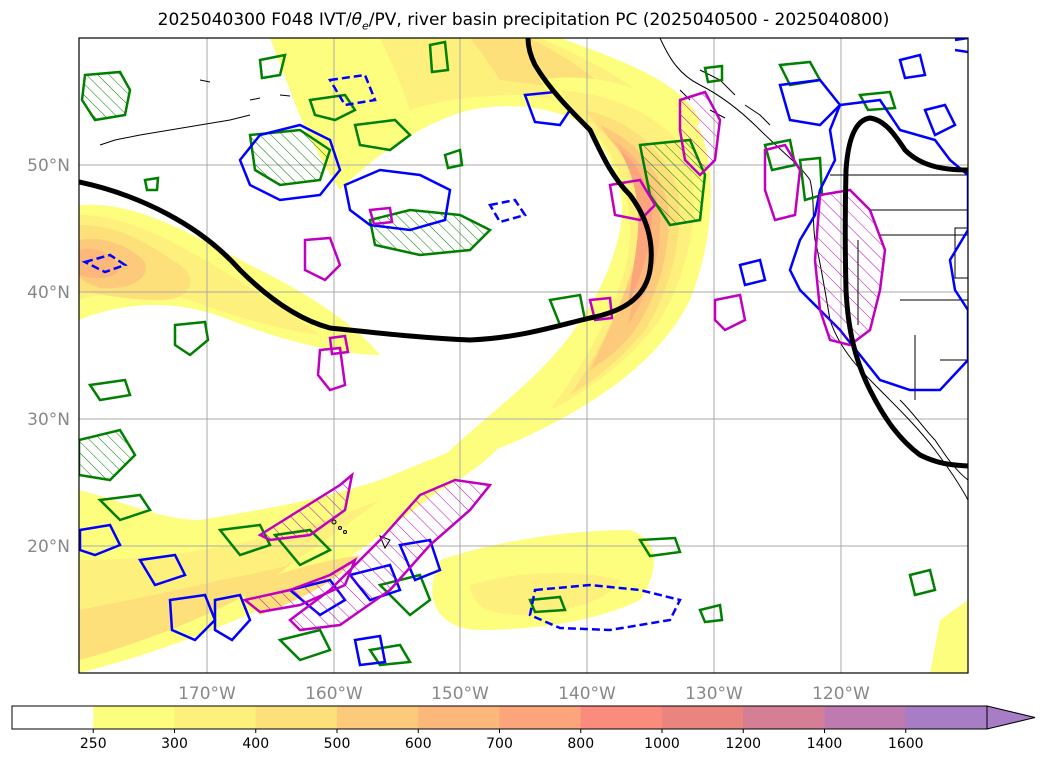 The width and height of the screenshot is (1047, 767). I want to click on colorbar-tick-label: 1000, so click(662, 744).